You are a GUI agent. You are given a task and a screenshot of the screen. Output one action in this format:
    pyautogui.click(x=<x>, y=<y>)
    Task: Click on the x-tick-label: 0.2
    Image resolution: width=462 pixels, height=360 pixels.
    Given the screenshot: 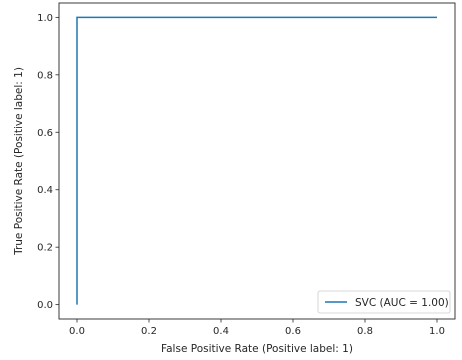 What is the action you would take?
    pyautogui.click(x=149, y=331)
    